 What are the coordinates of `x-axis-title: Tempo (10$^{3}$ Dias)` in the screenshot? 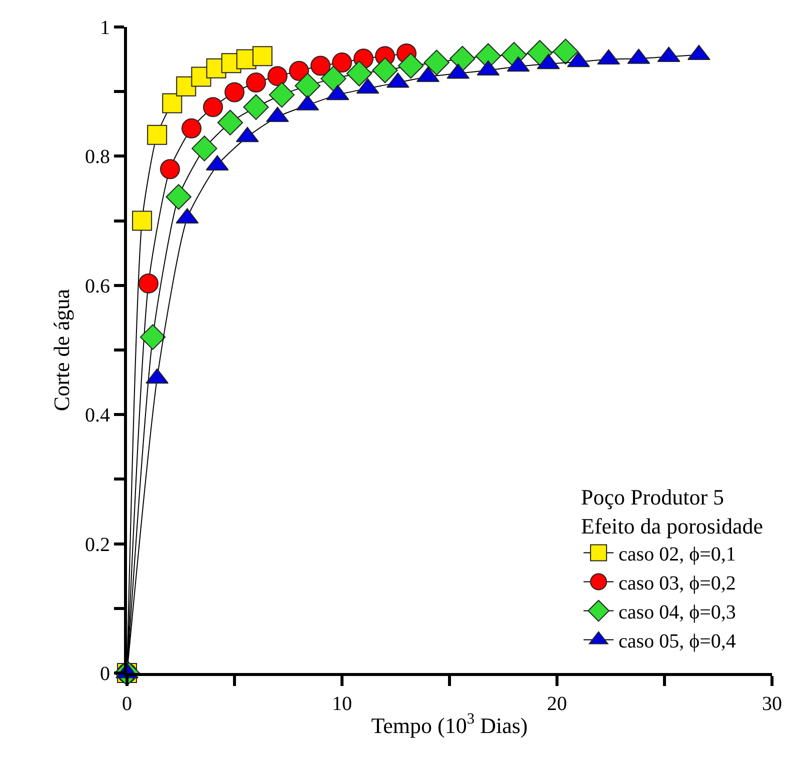 It's located at (449, 724).